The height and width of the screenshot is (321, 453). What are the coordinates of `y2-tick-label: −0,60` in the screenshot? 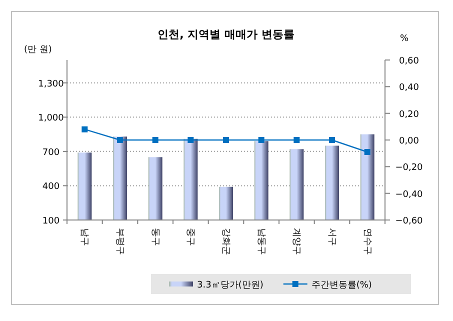 It's located at (409, 221).